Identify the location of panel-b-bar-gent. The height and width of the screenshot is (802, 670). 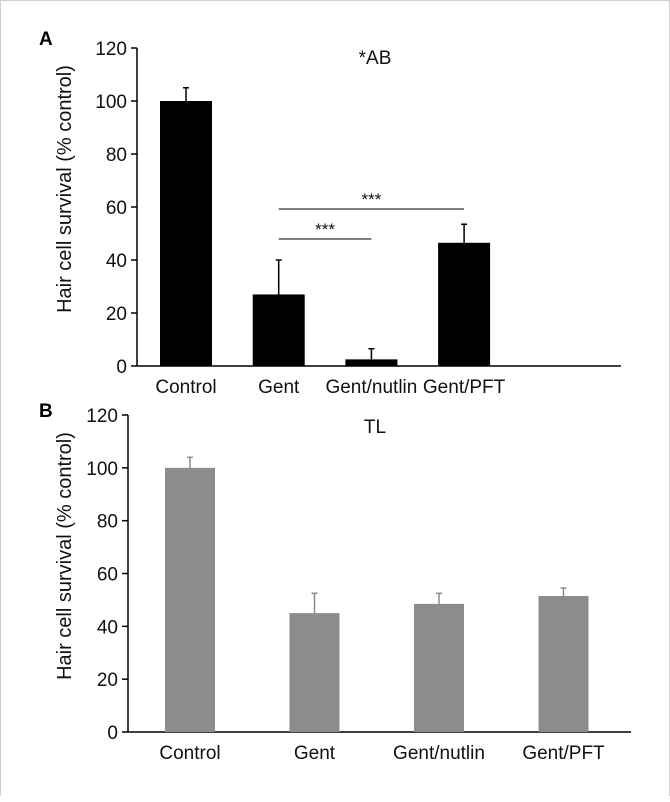
(314, 672).